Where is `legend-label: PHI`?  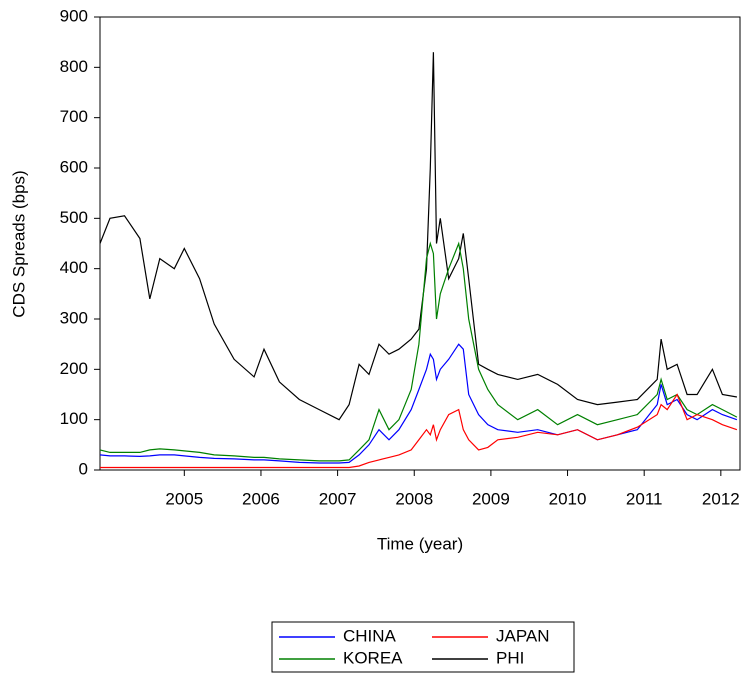 legend-label: PHI is located at coordinates (510, 657).